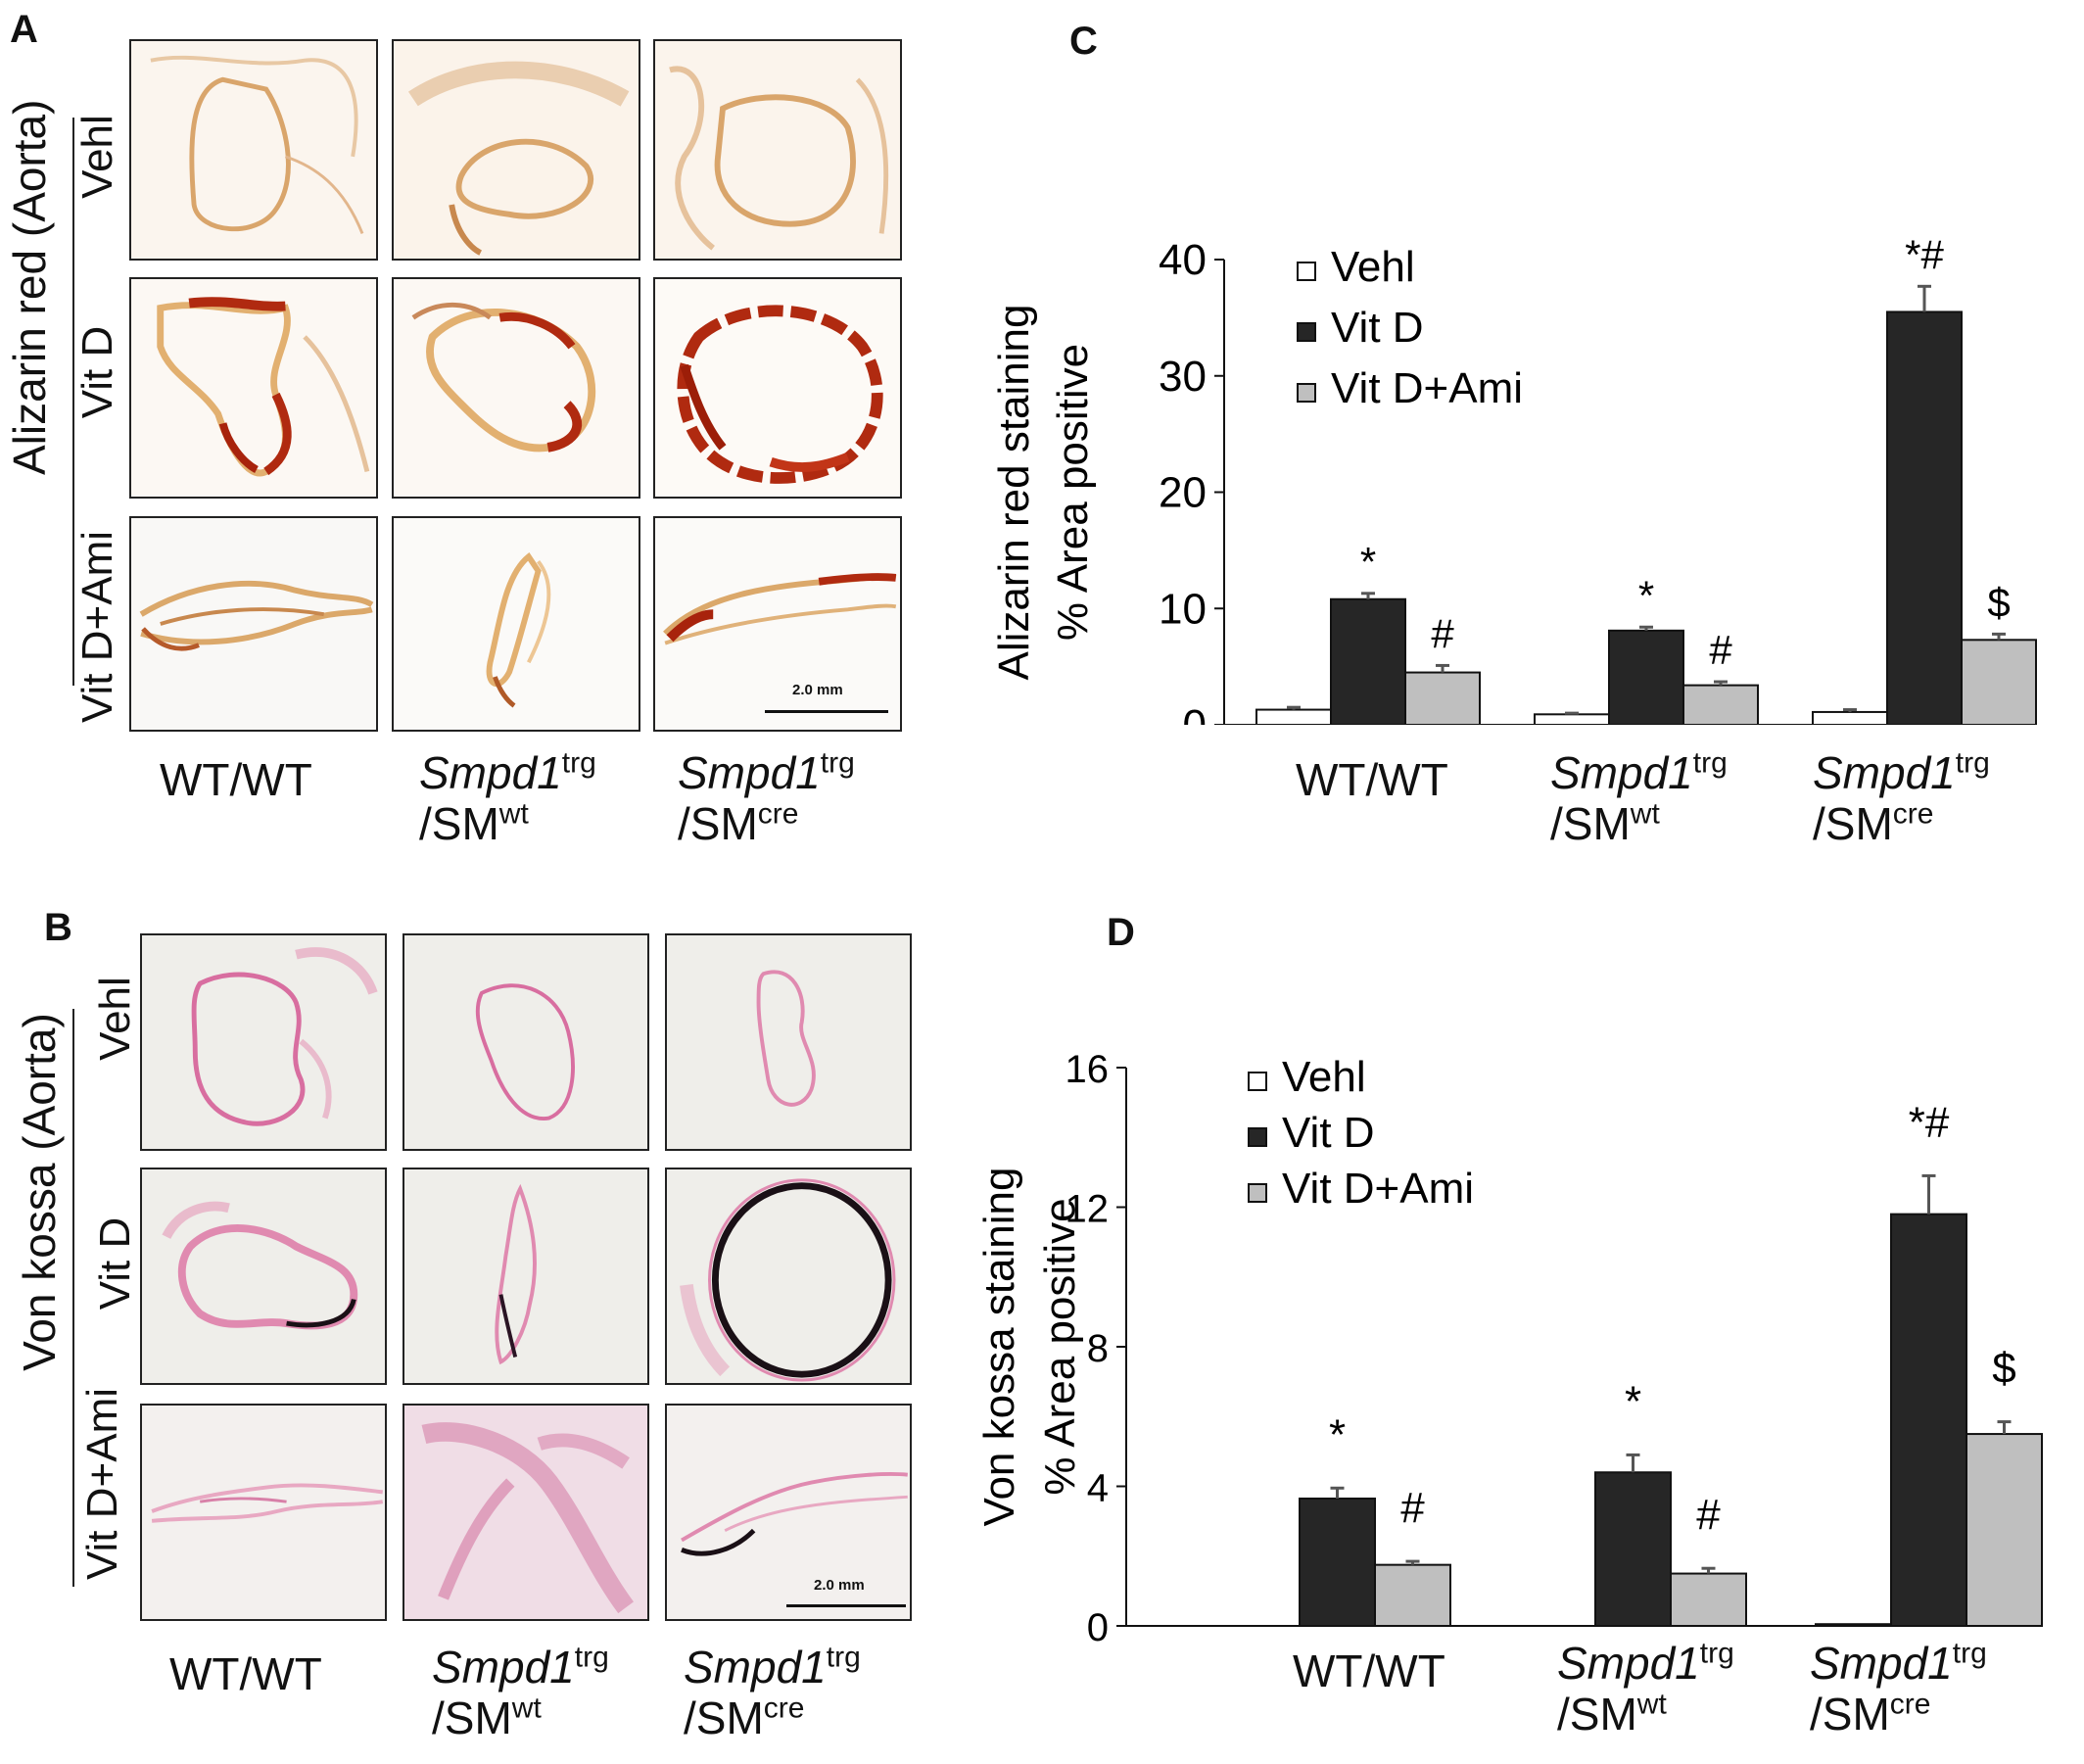 The height and width of the screenshot is (1764, 2084). What do you see at coordinates (766, 797) in the screenshot?
I see `panel-a-genotype-3: Smpd1trg/SMcre` at bounding box center [766, 797].